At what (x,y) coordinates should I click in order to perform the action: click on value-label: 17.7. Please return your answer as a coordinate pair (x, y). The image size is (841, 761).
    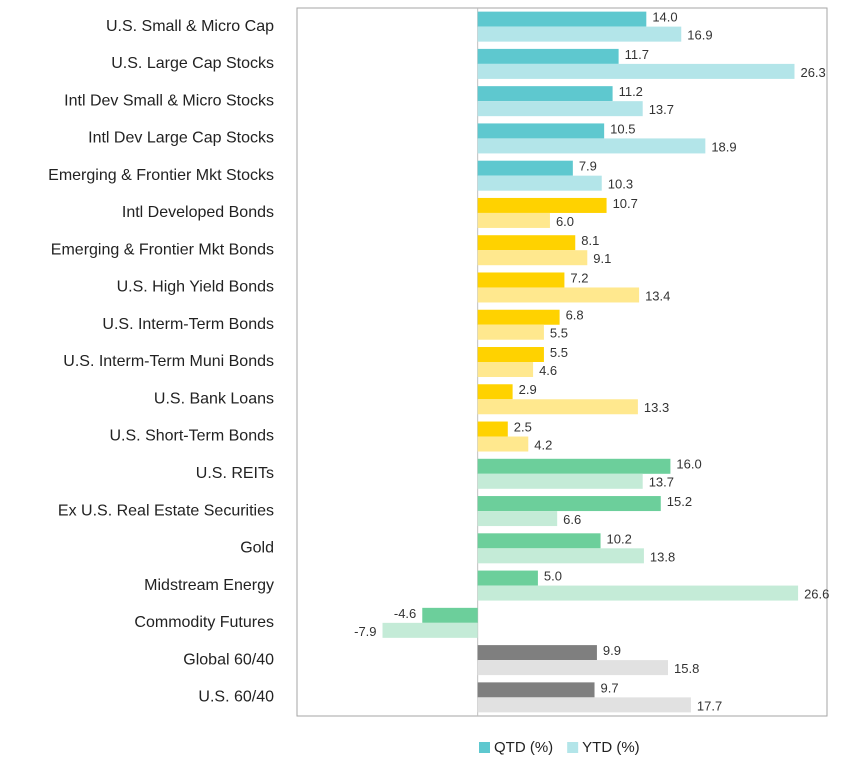
    Looking at the image, I should click on (709, 705).